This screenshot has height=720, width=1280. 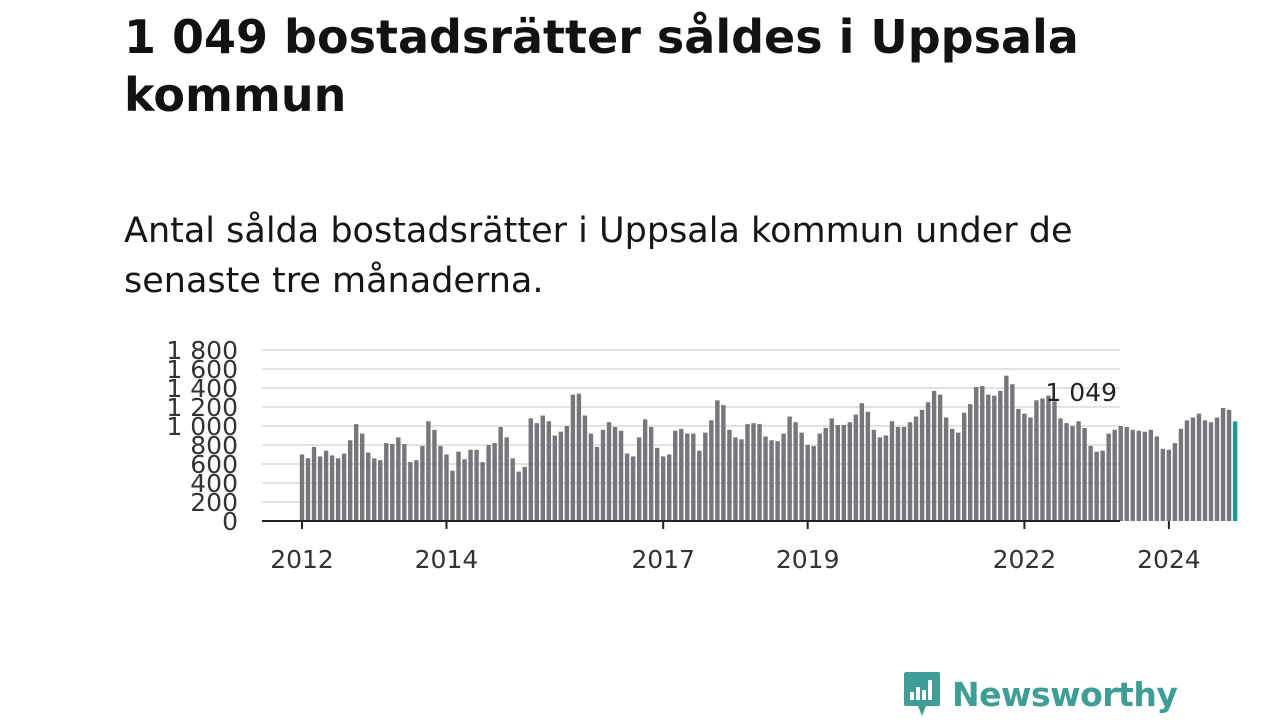 What do you see at coordinates (202, 350) in the screenshot?
I see `y-tick-label: 1 800` at bounding box center [202, 350].